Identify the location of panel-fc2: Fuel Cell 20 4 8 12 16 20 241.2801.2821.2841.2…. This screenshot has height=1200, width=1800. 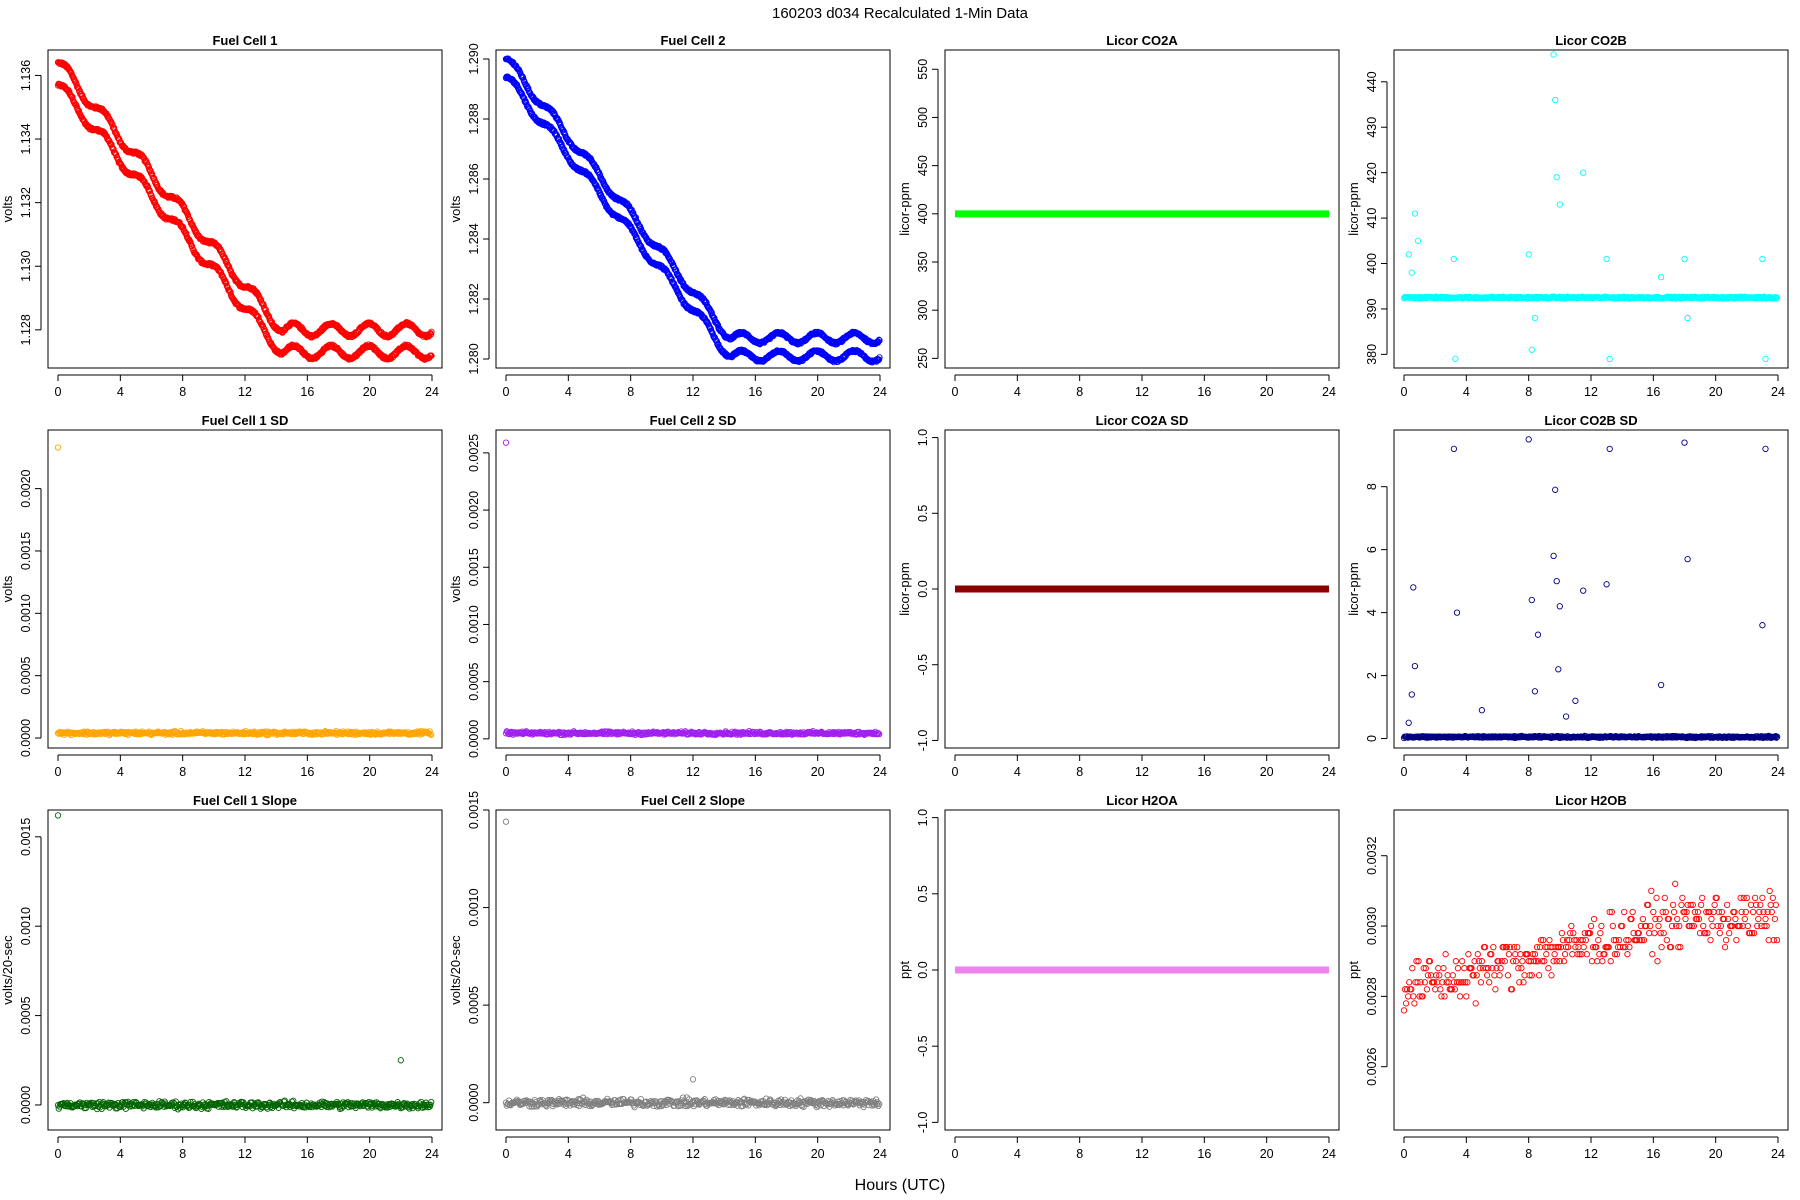
(669, 216).